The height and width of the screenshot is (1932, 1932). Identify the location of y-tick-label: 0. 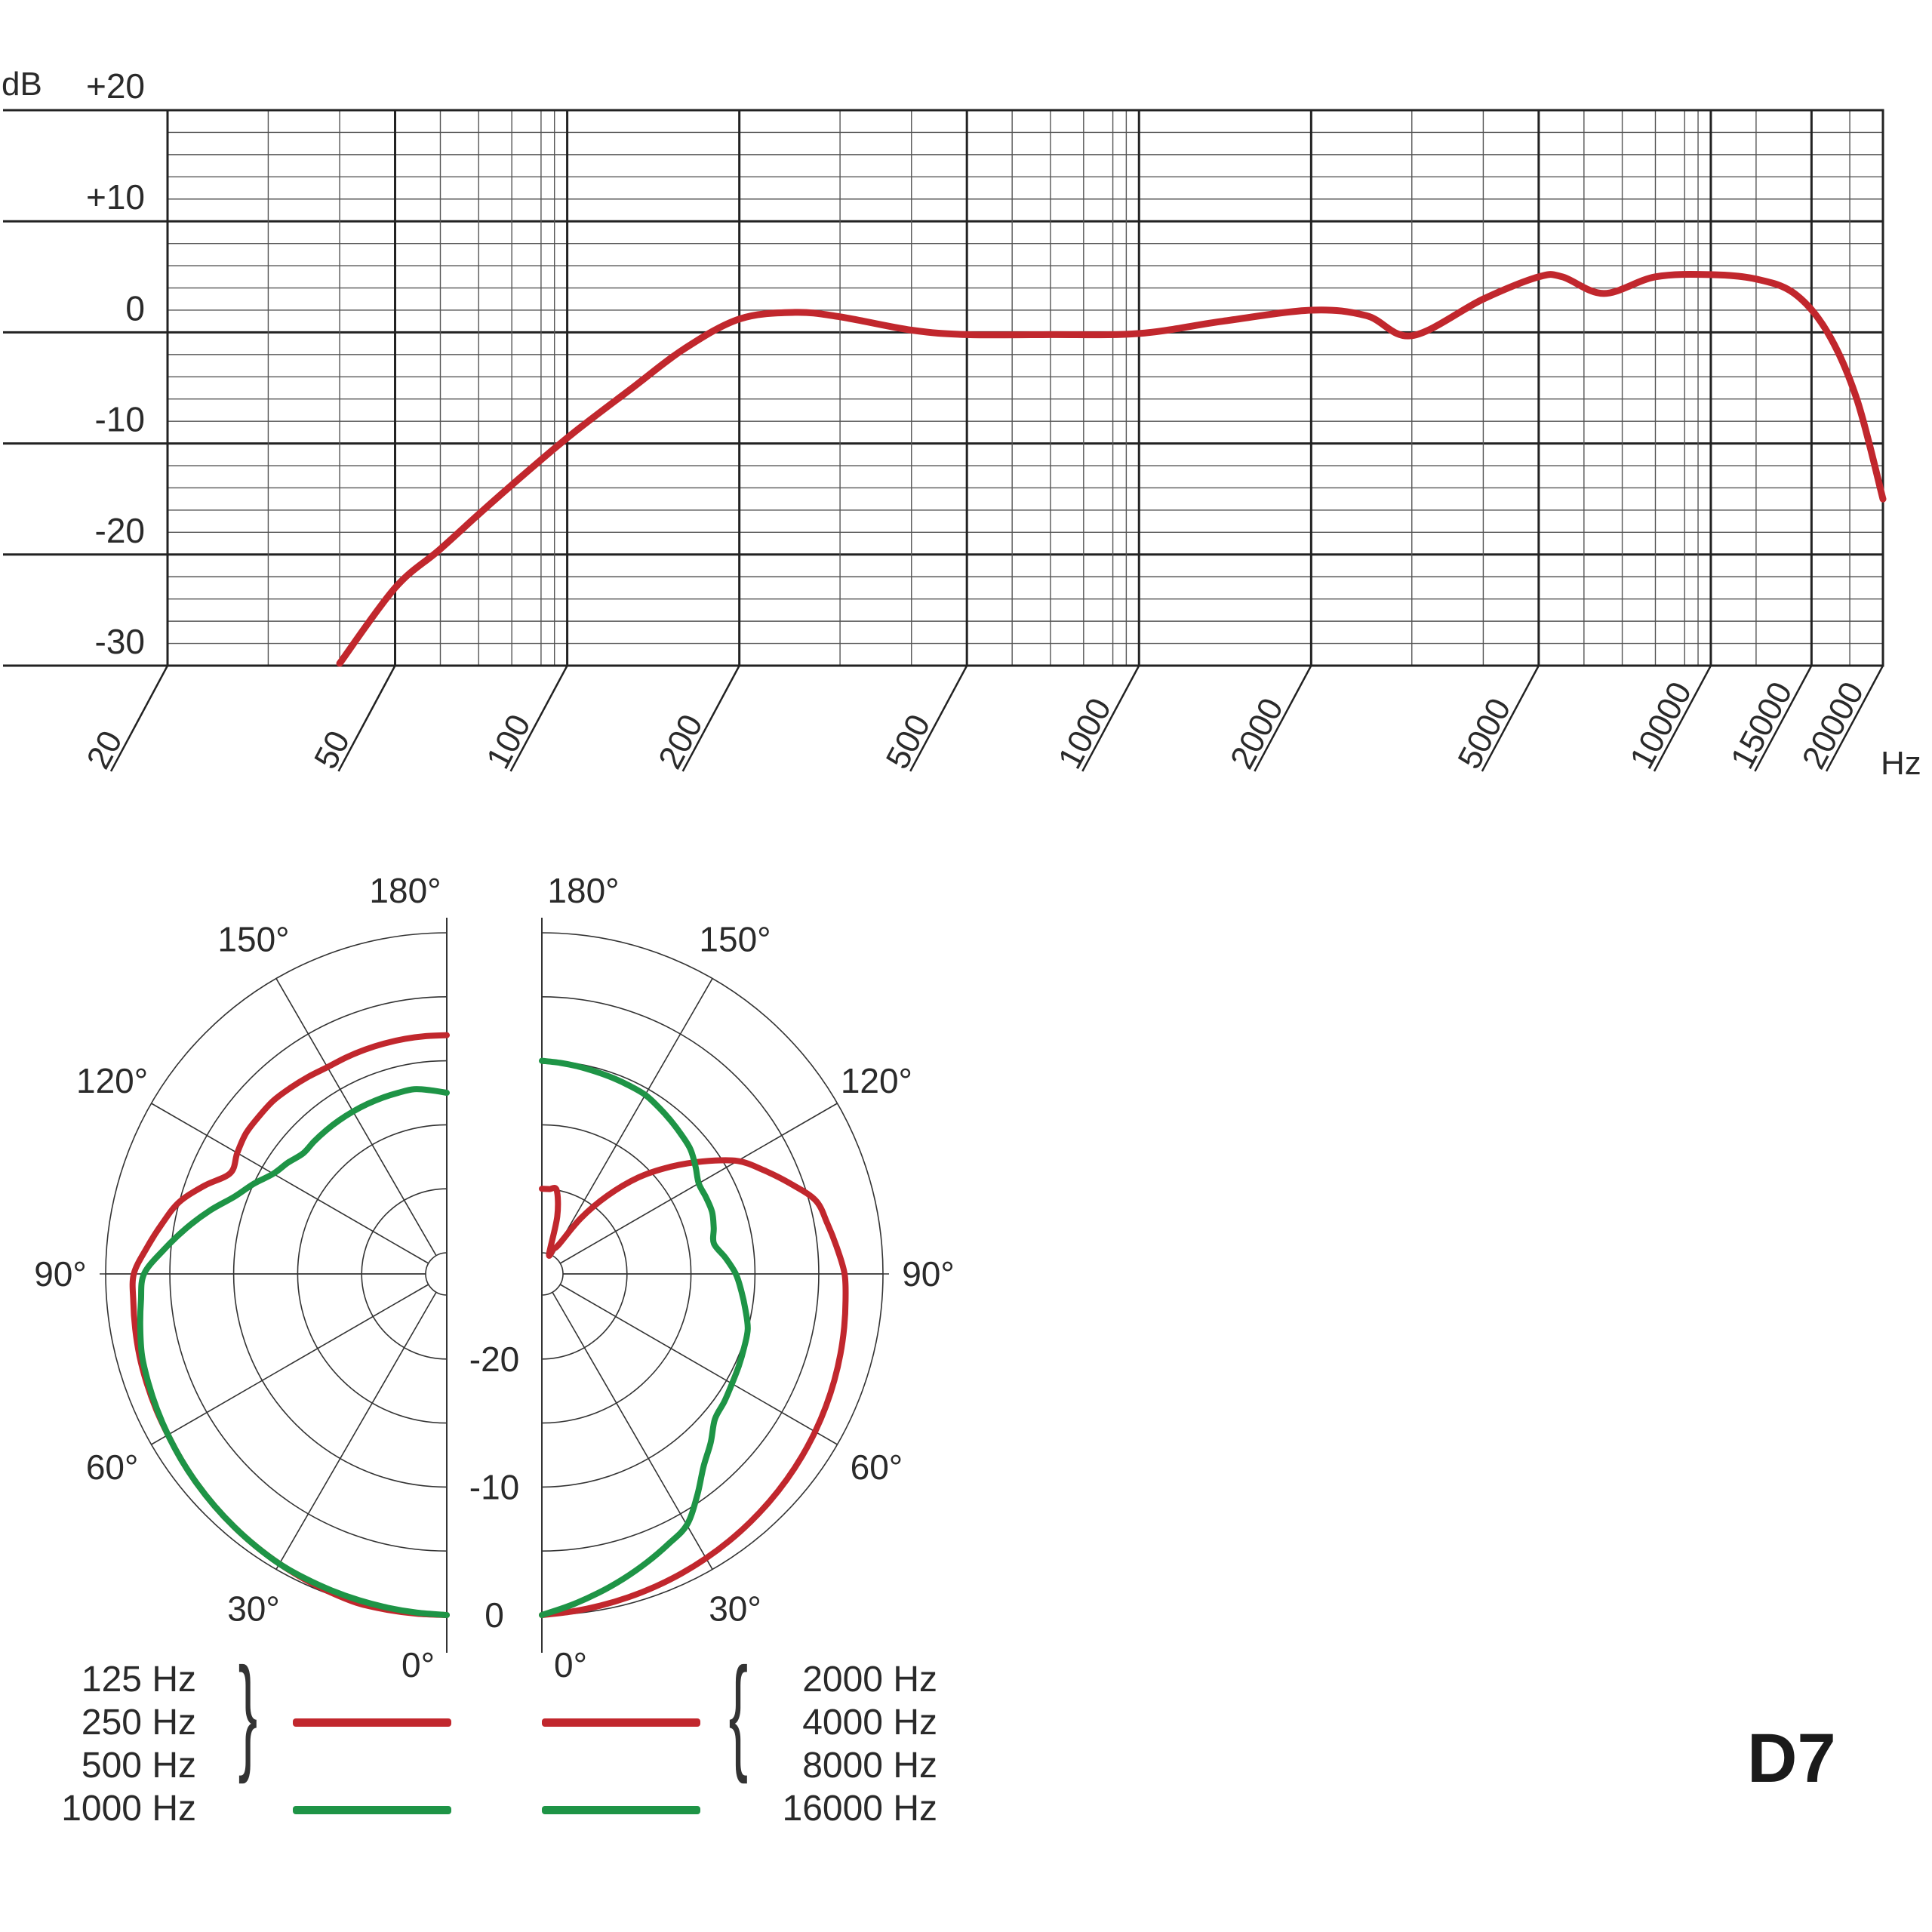
(135, 308).